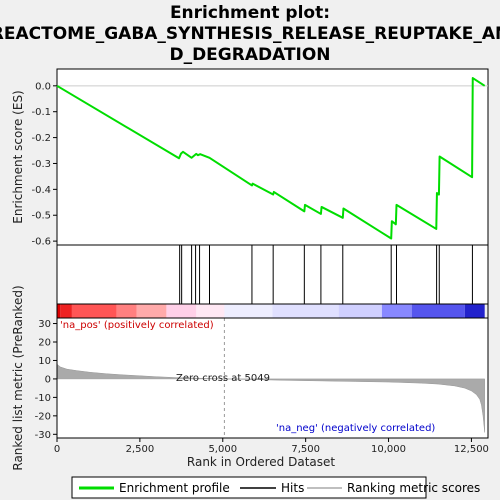 The image size is (500, 500). What do you see at coordinates (43, 86) in the screenshot?
I see `es-tick-label: 0.0` at bounding box center [43, 86].